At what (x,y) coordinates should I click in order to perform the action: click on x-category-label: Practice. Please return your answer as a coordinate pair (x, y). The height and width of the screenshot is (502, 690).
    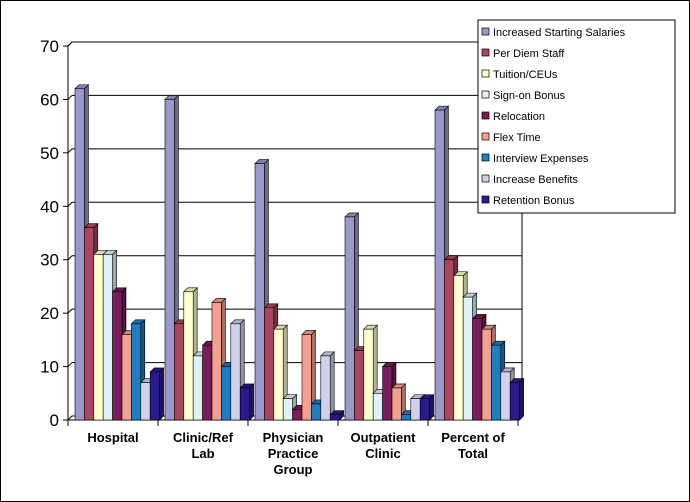
    Looking at the image, I should click on (293, 453).